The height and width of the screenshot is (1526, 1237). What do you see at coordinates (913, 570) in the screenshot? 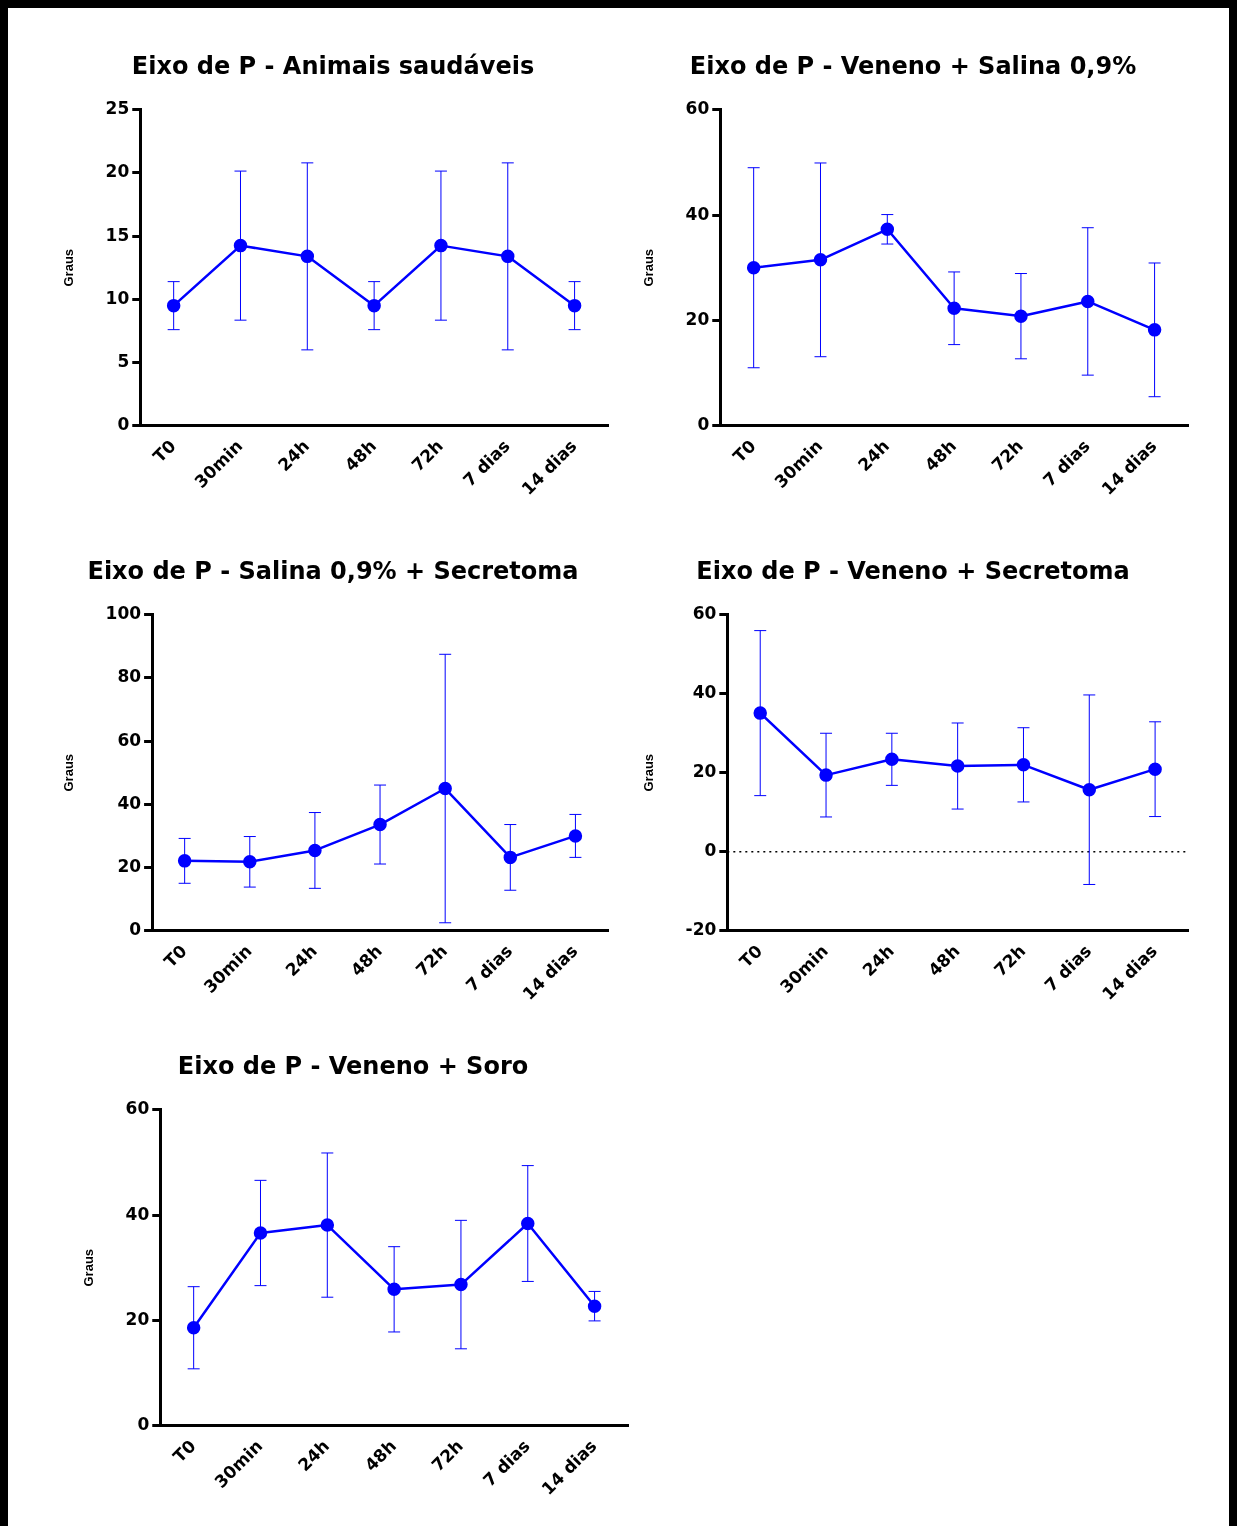
I see `chart-title: Eixo de P - Veneno + Secretoma` at bounding box center [913, 570].